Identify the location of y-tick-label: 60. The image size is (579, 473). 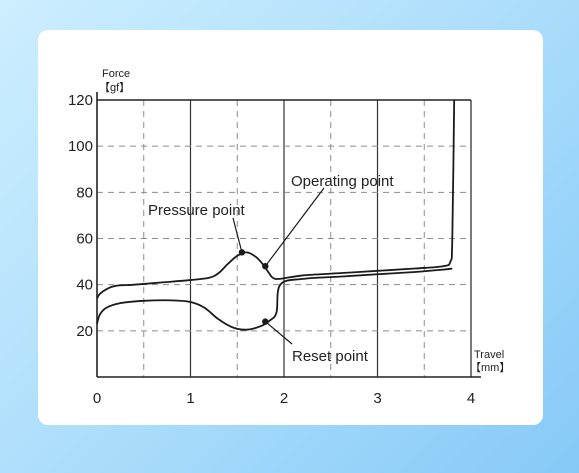
(84, 239).